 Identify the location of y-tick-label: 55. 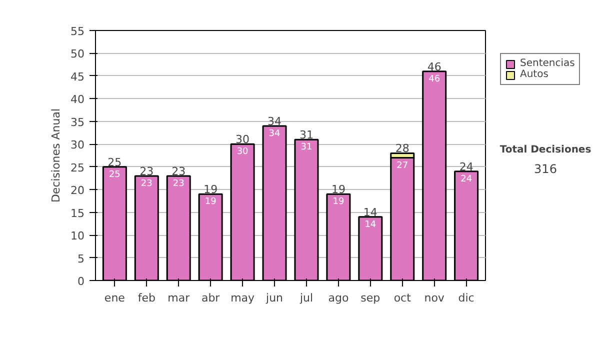
(77, 31).